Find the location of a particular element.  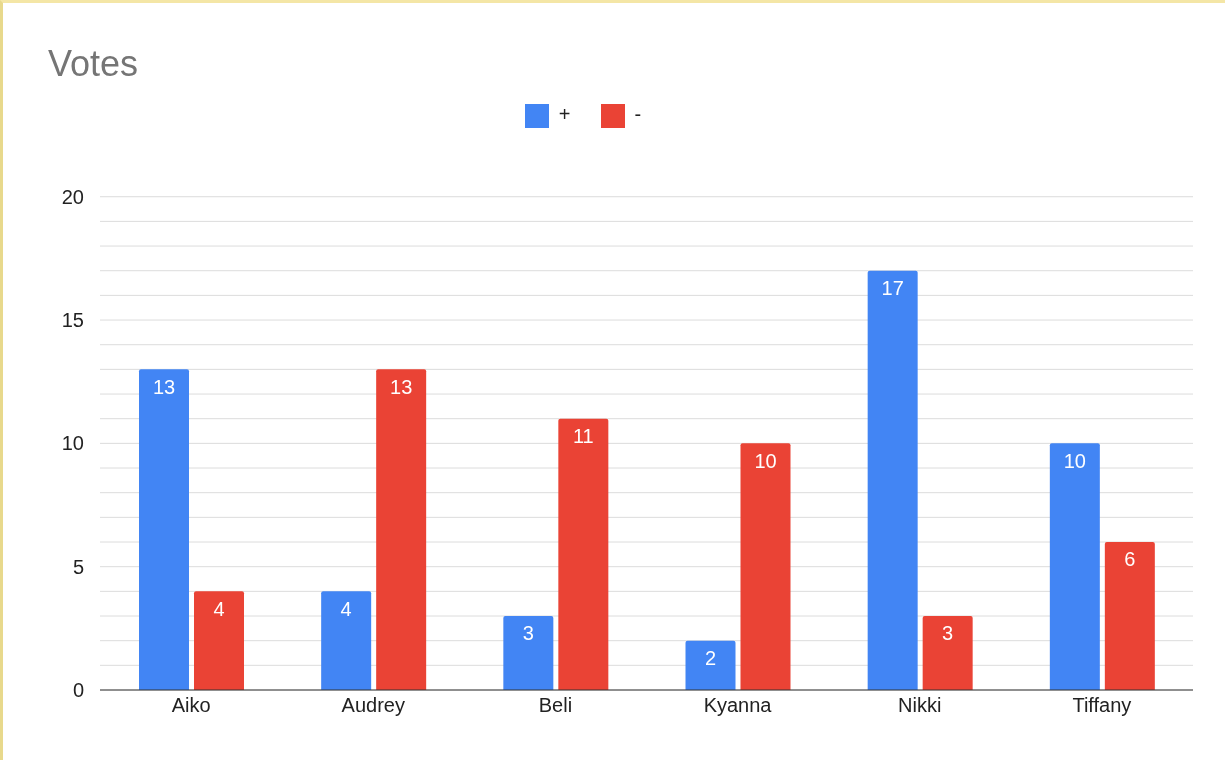

y-tick-label: 15 is located at coordinates (72, 320).